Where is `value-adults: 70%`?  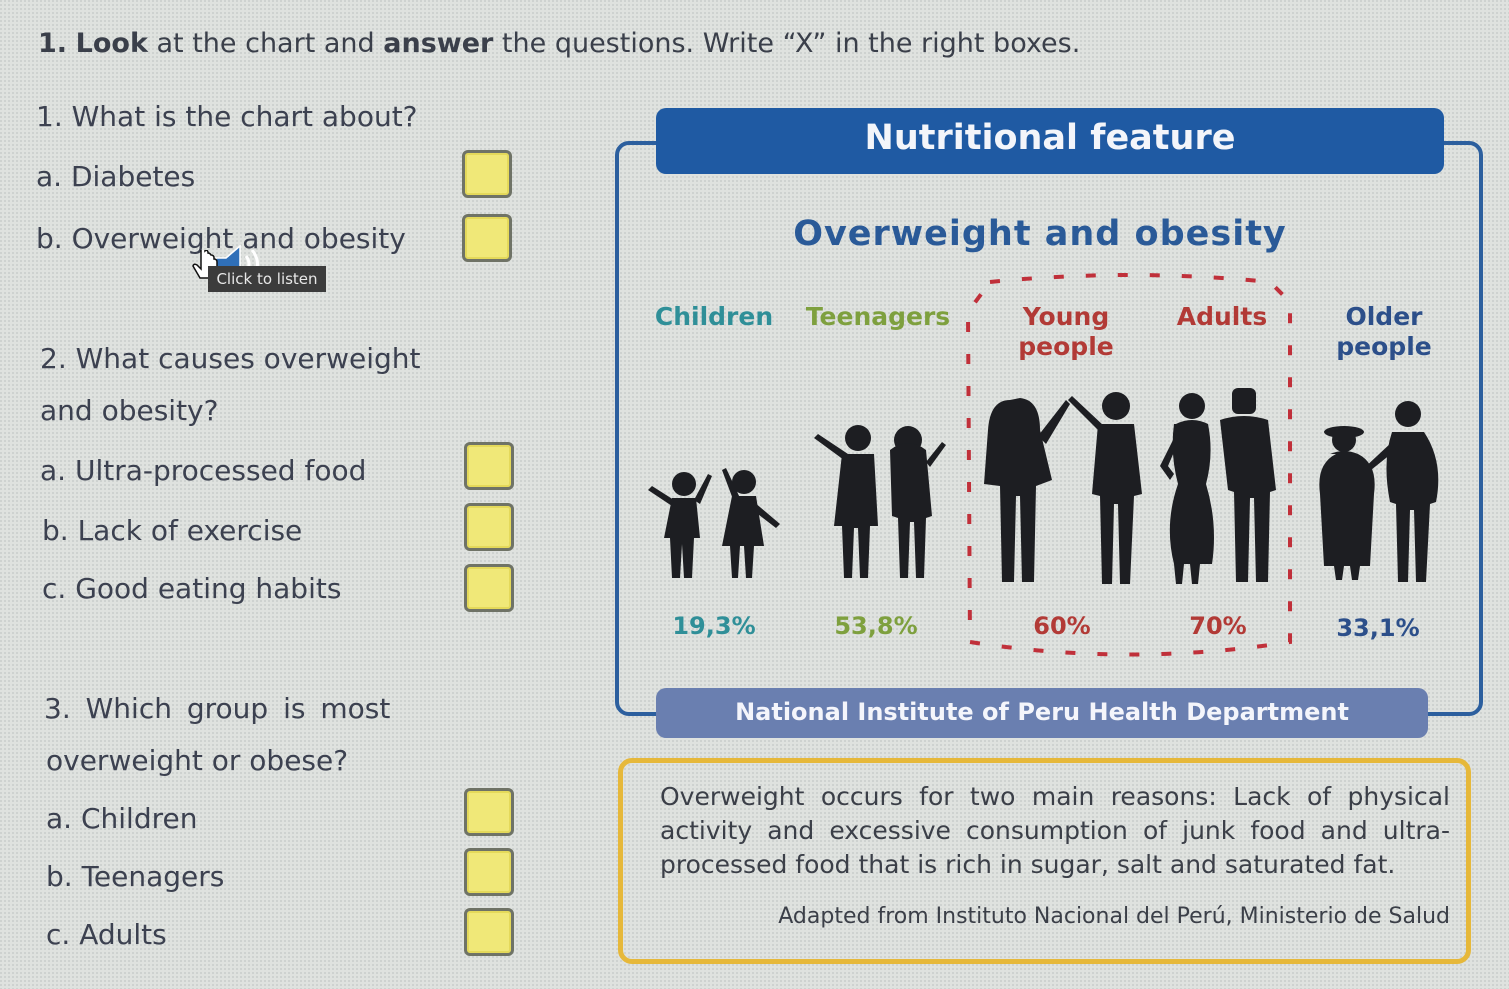 value-adults: 70% is located at coordinates (1218, 626).